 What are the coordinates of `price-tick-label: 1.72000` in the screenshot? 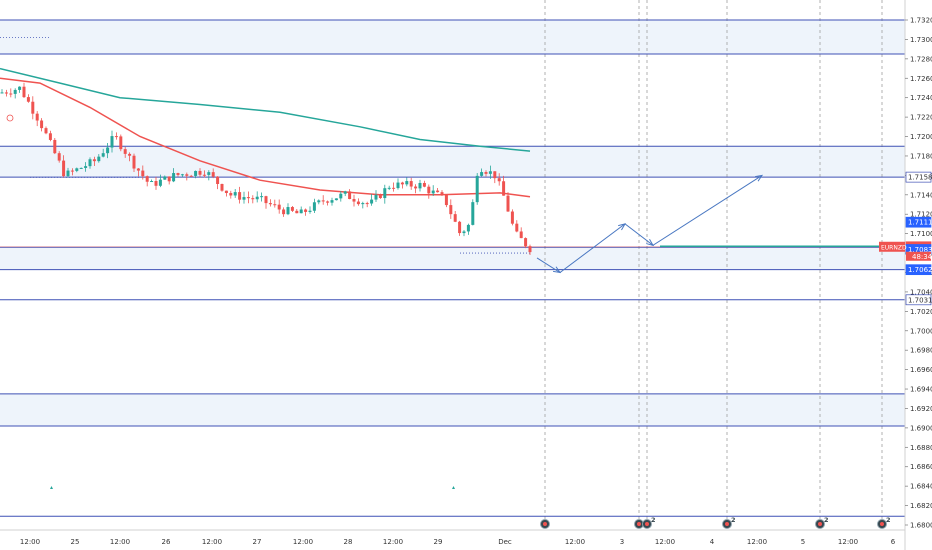 It's located at (921, 137).